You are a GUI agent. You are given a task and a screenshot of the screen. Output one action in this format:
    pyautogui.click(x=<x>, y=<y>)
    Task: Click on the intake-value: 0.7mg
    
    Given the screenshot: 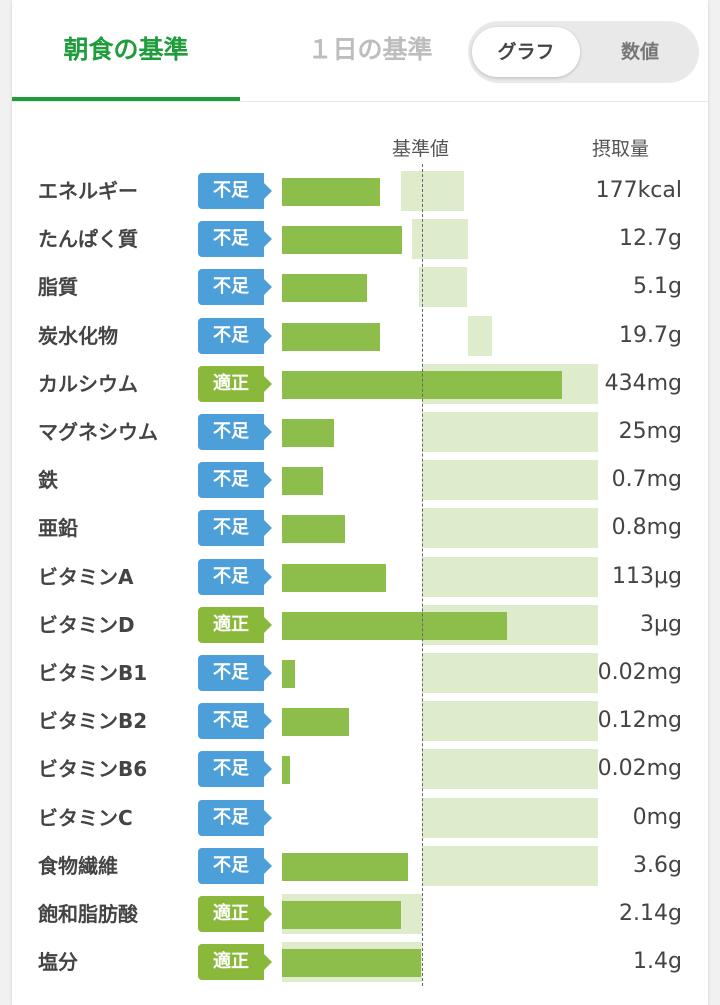 What is the action you would take?
    pyautogui.click(x=646, y=480)
    